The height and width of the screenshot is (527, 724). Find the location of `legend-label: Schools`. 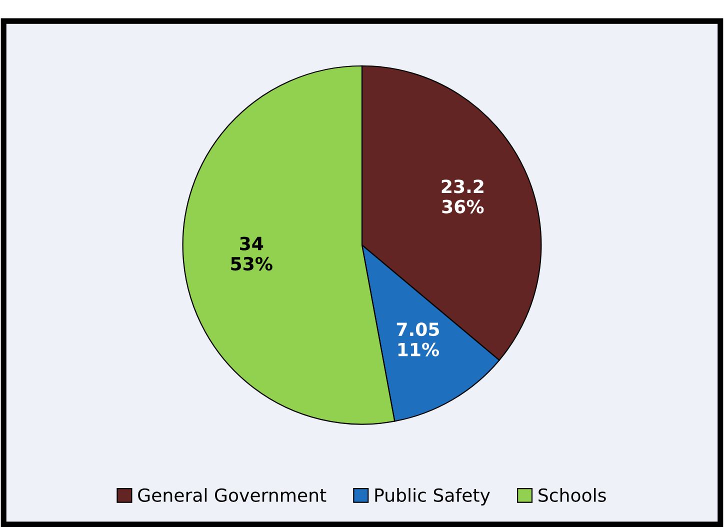

legend-label: Schools is located at coordinates (572, 495).